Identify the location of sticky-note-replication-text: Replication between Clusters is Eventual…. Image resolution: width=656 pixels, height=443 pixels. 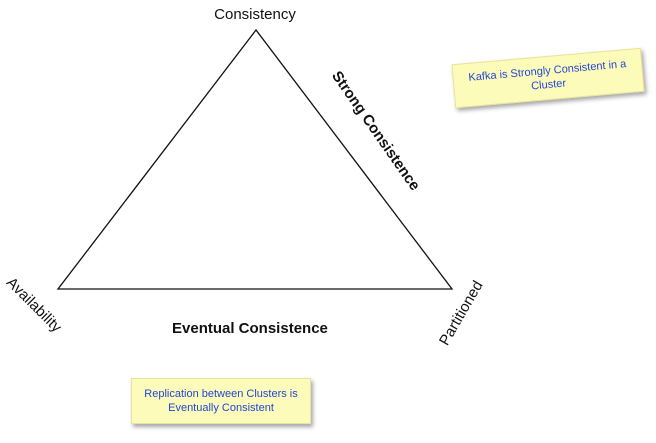
(221, 401).